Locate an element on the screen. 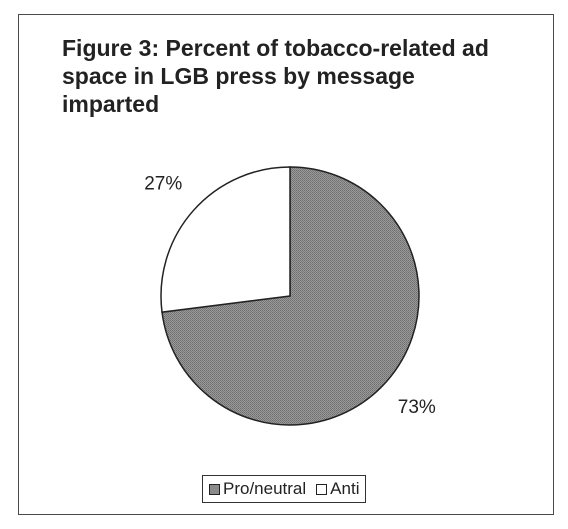 The height and width of the screenshot is (529, 568). legend-label-pro-neutral: Pro/neutral is located at coordinates (265, 488).